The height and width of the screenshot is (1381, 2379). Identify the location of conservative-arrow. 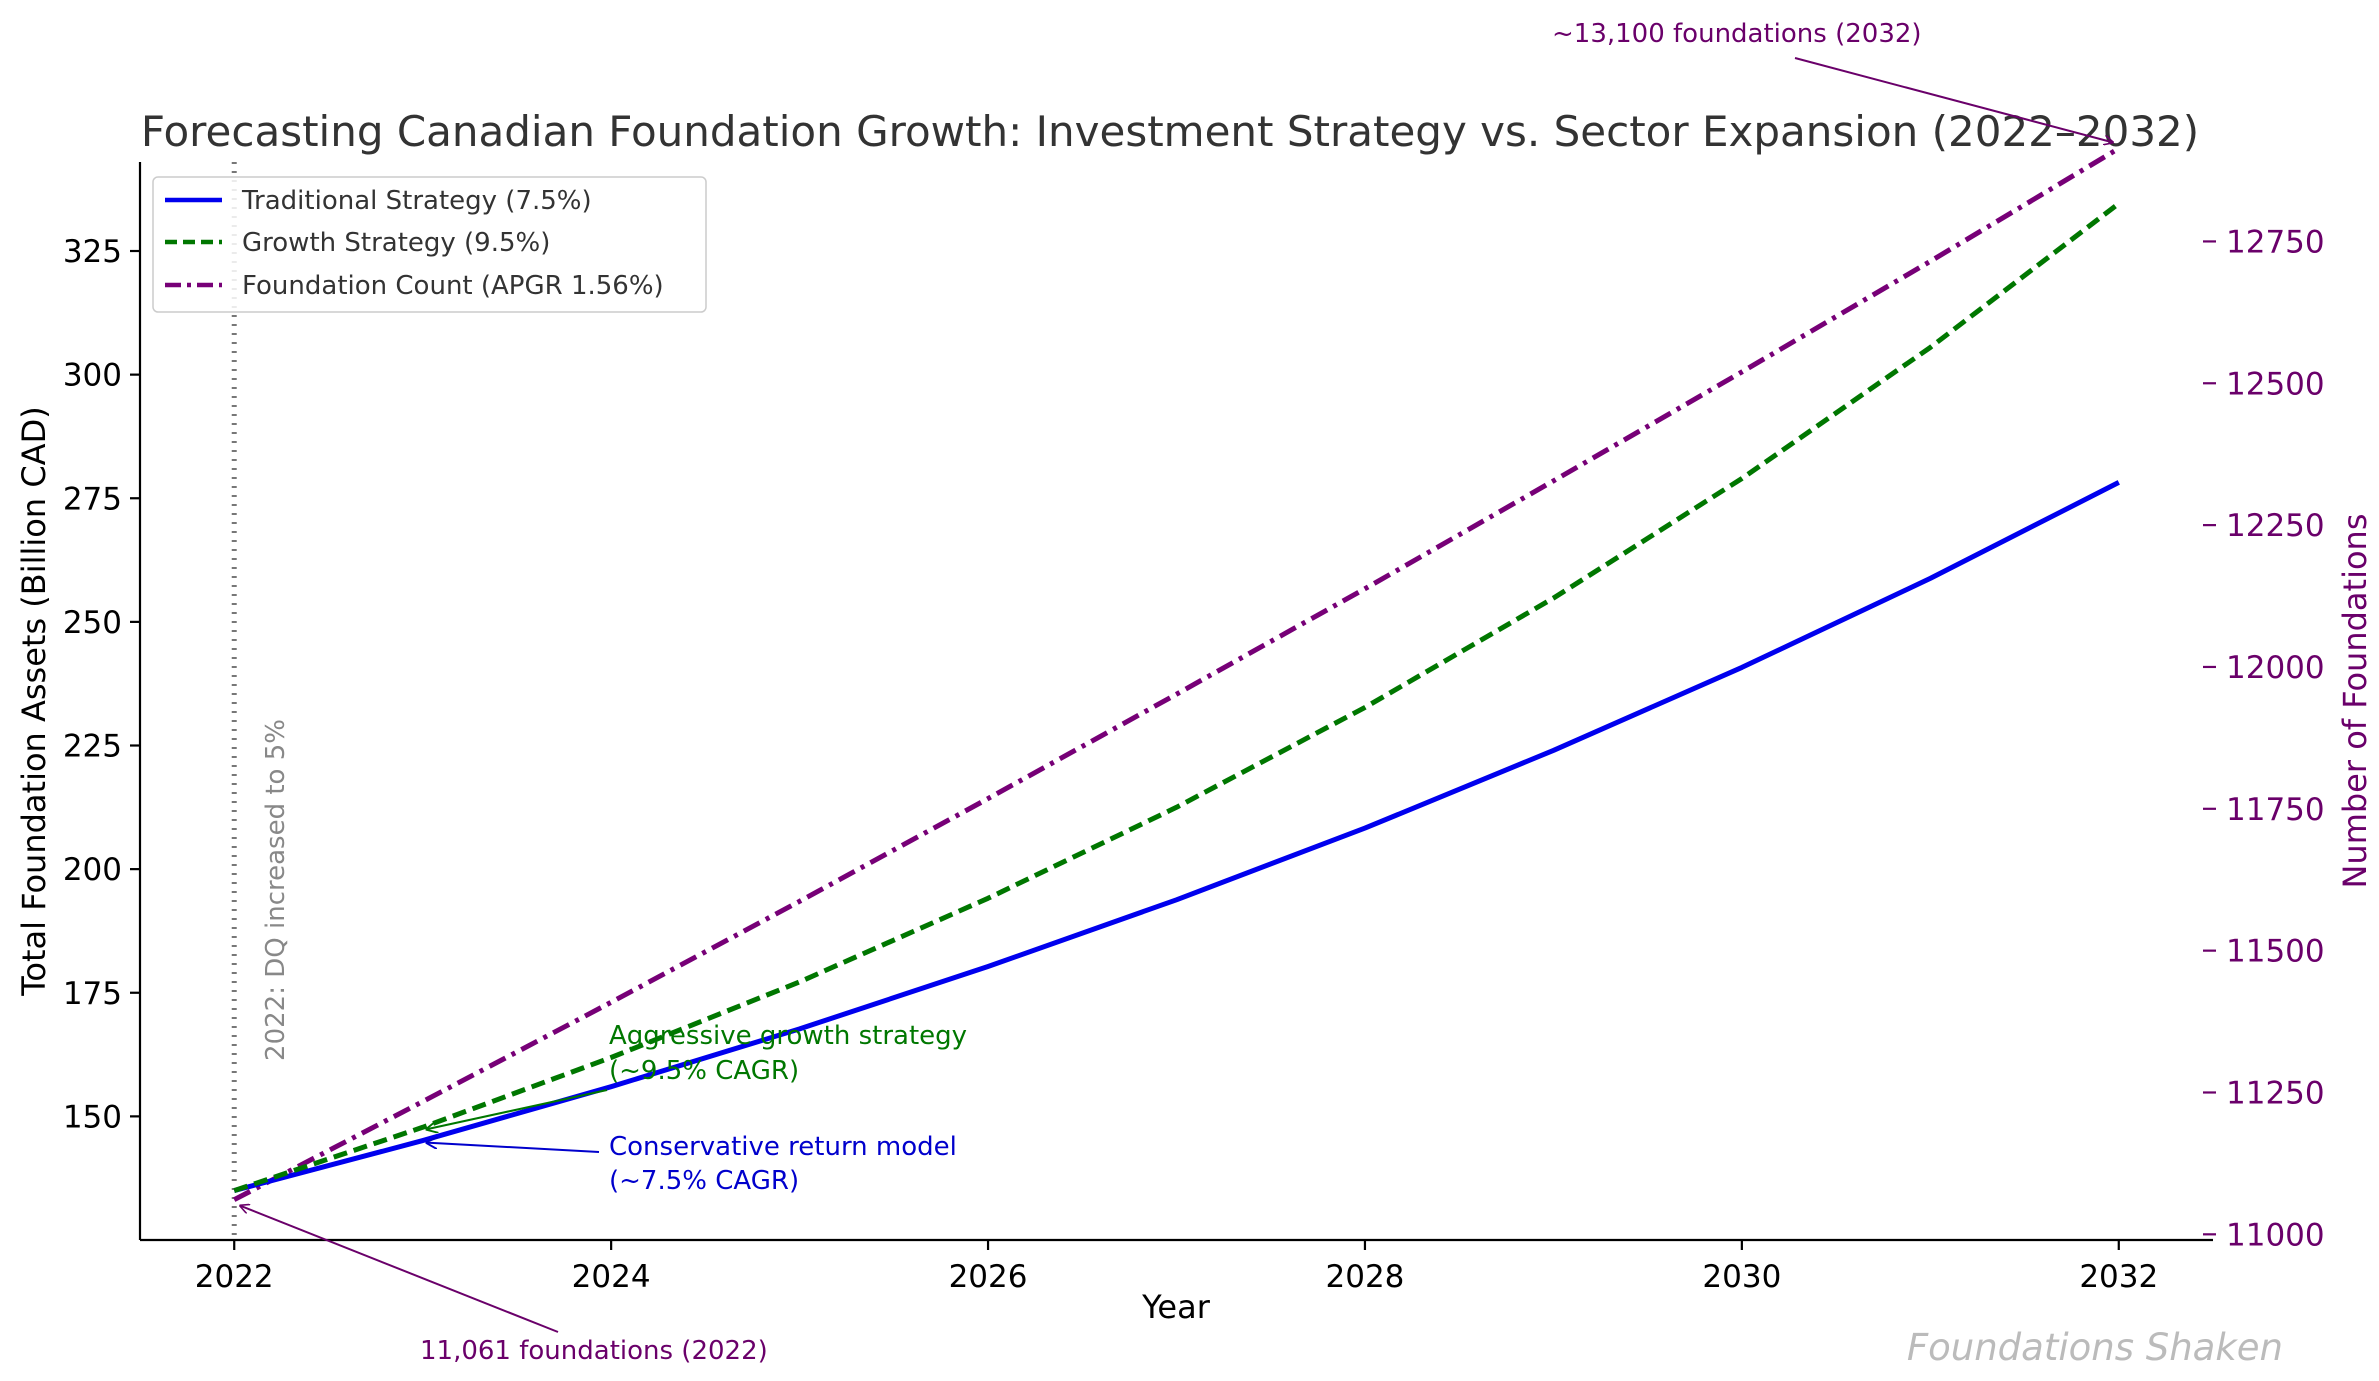
(513, 1148).